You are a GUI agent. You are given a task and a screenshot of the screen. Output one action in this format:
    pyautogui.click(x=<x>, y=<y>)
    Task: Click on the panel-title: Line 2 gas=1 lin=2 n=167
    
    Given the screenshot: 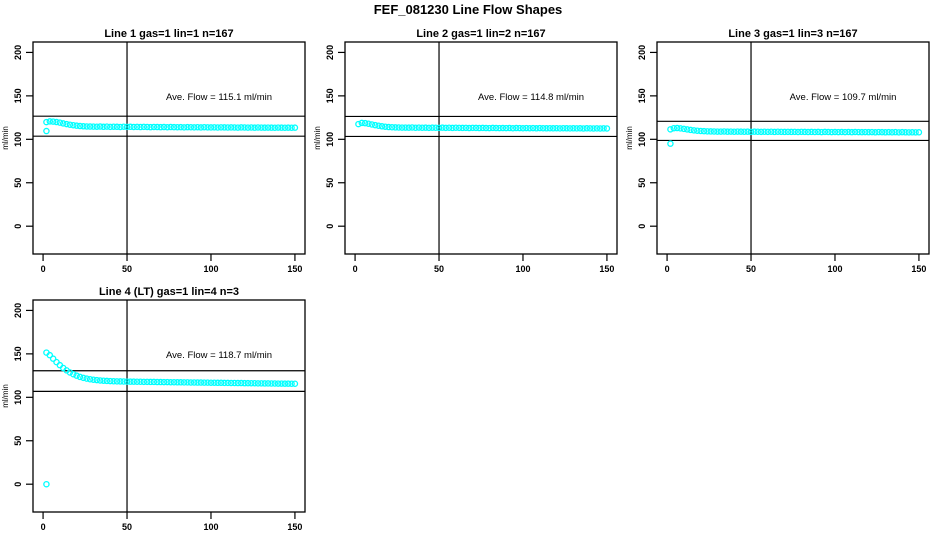 What is the action you would take?
    pyautogui.click(x=480, y=34)
    